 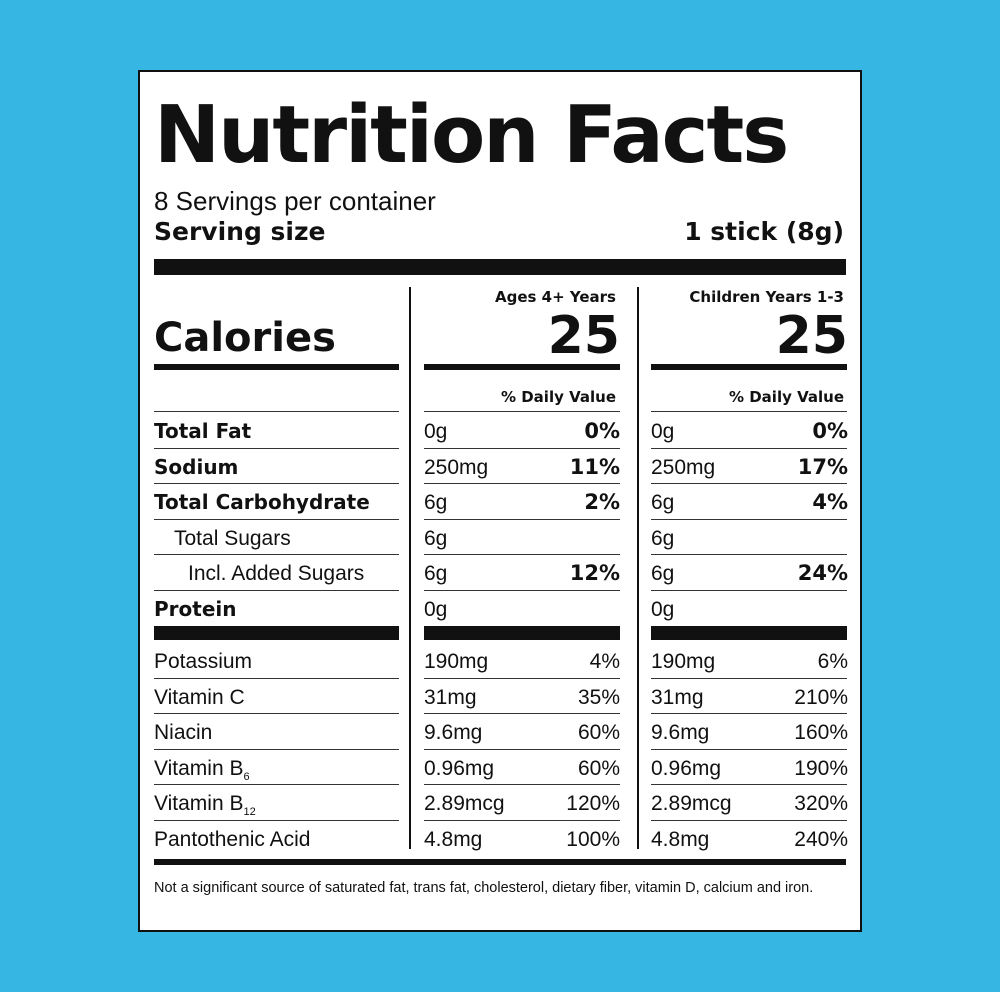 I want to click on amount-ages-4-plus: 0g, so click(x=436, y=431).